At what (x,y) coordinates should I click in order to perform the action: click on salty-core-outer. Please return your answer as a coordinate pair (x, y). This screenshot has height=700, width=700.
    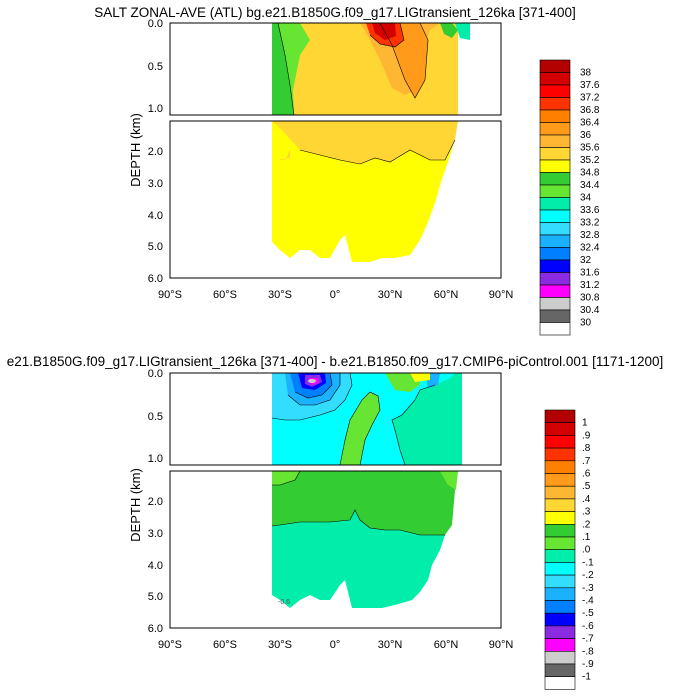
    Looking at the image, I should click on (389, 60).